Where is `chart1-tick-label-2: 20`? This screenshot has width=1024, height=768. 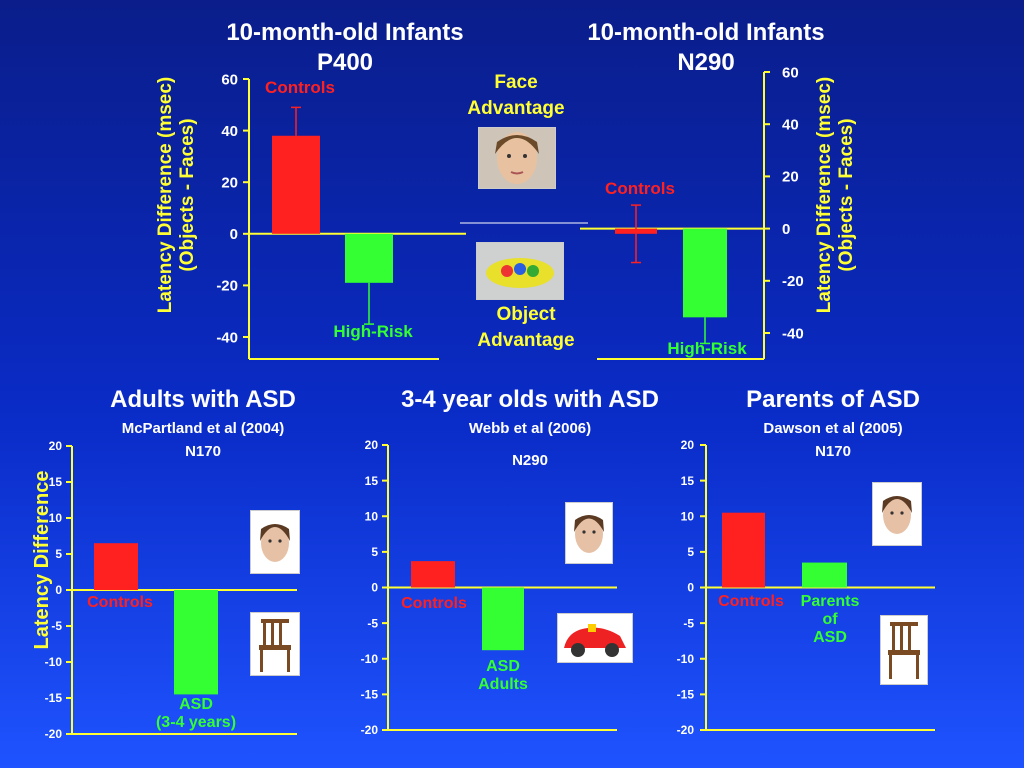
chart1-tick-label-2: 20 is located at coordinates (229, 182).